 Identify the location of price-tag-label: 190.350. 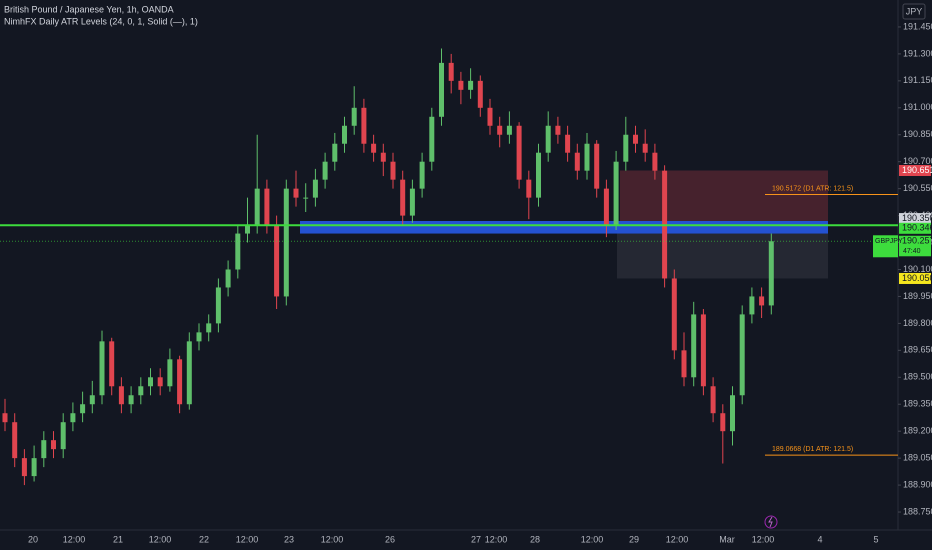
(917, 218).